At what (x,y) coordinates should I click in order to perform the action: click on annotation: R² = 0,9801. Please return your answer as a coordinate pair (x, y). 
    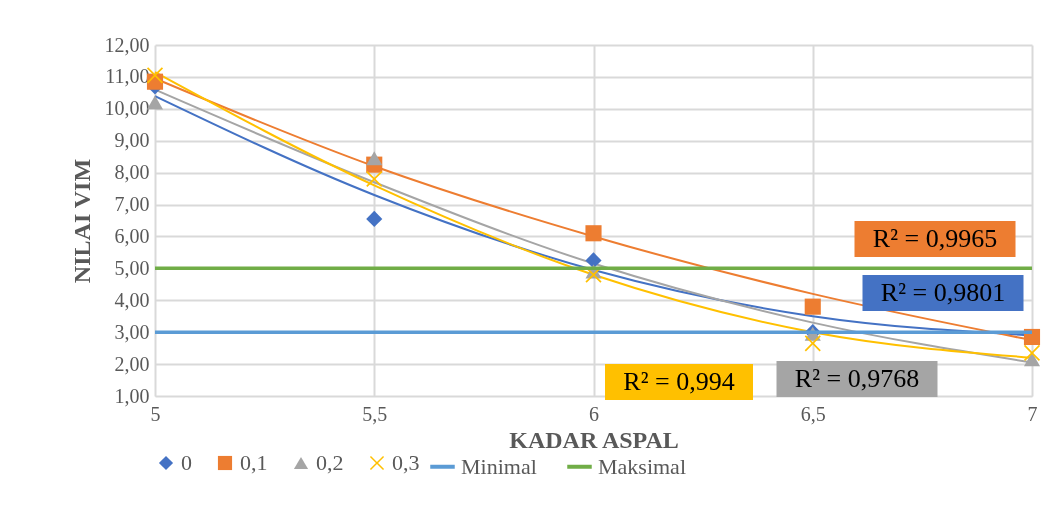
    Looking at the image, I should click on (943, 292).